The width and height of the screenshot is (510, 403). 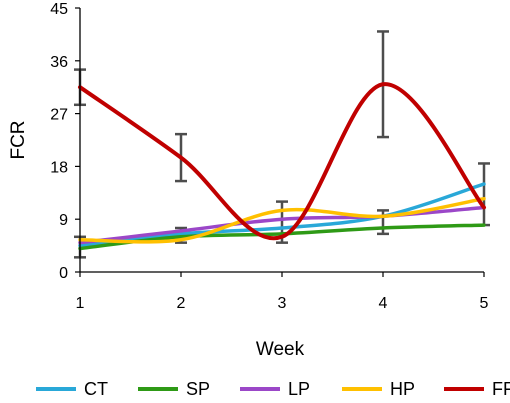 What do you see at coordinates (501, 389) in the screenshot?
I see `legend-label-ff: FF` at bounding box center [501, 389].